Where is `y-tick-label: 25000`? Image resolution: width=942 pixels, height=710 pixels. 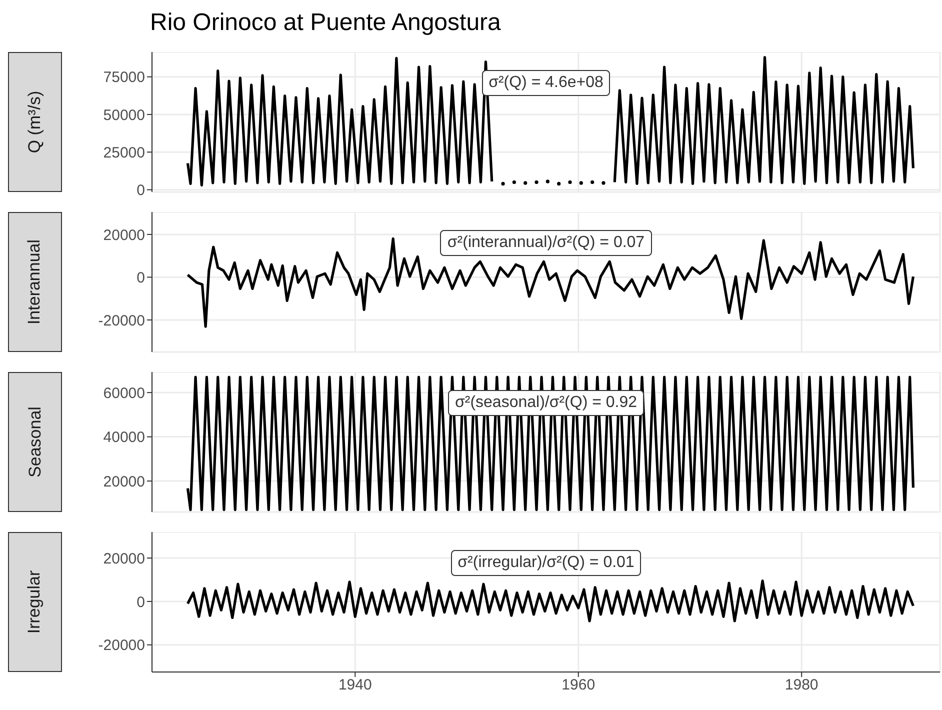 y-tick-label: 25000 is located at coordinates (124, 153).